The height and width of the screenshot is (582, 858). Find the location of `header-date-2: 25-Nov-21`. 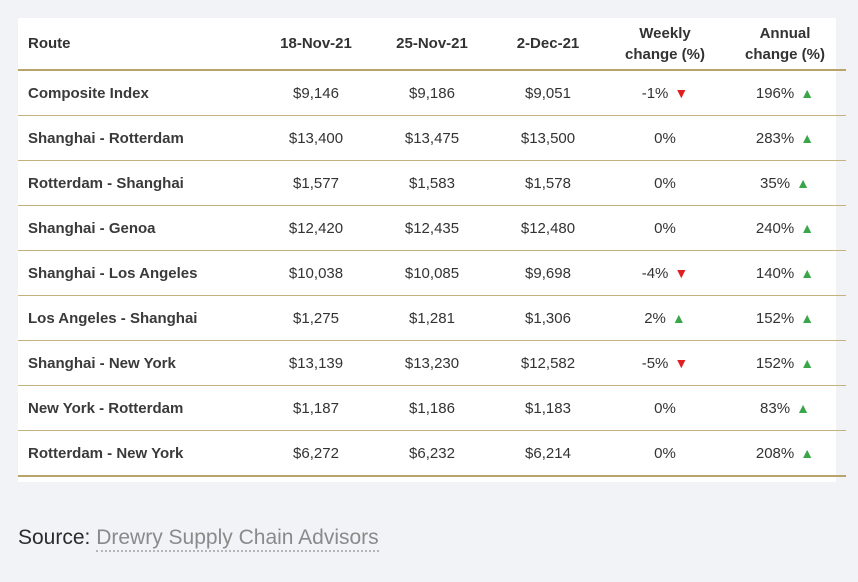

header-date-2: 25-Nov-21 is located at coordinates (432, 44).